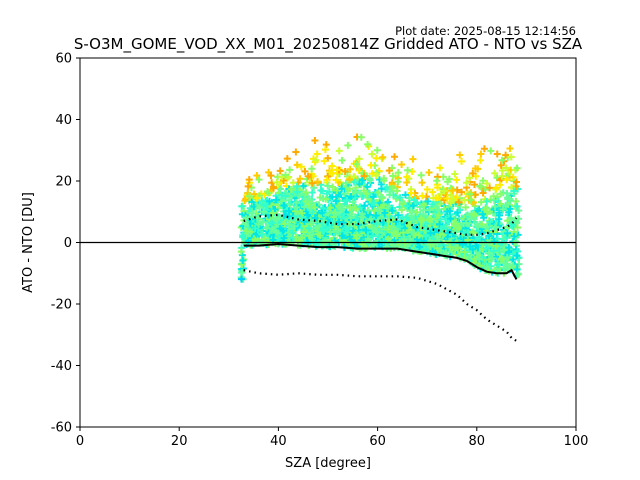 The width and height of the screenshot is (640, 480). I want to click on x-axis-label: SZA [degree], so click(328, 463).